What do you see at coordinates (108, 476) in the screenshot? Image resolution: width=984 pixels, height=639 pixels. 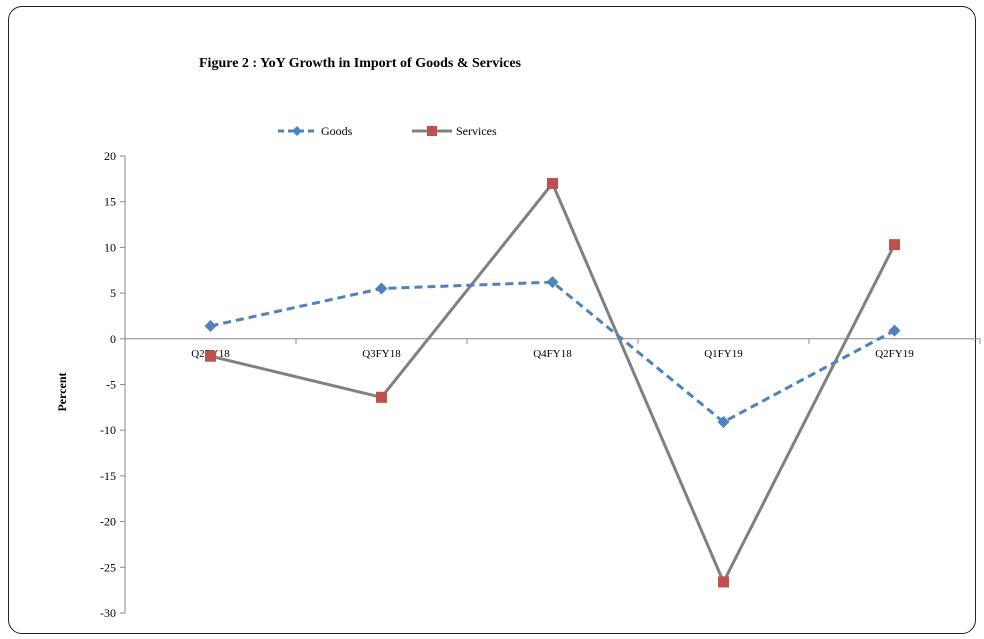 I see `y-tick-label: -15` at bounding box center [108, 476].